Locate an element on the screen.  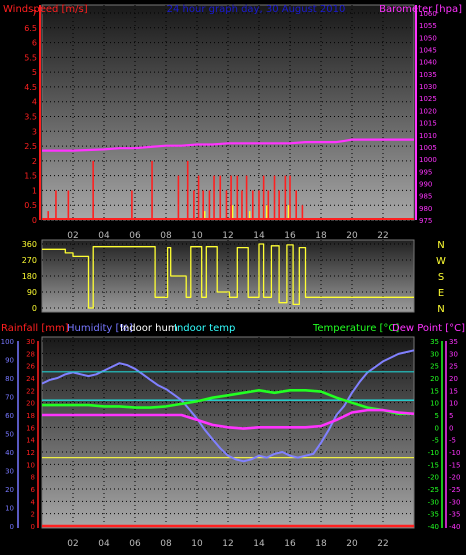
temperature-tick-label: -30 is located at coordinates (433, 502).